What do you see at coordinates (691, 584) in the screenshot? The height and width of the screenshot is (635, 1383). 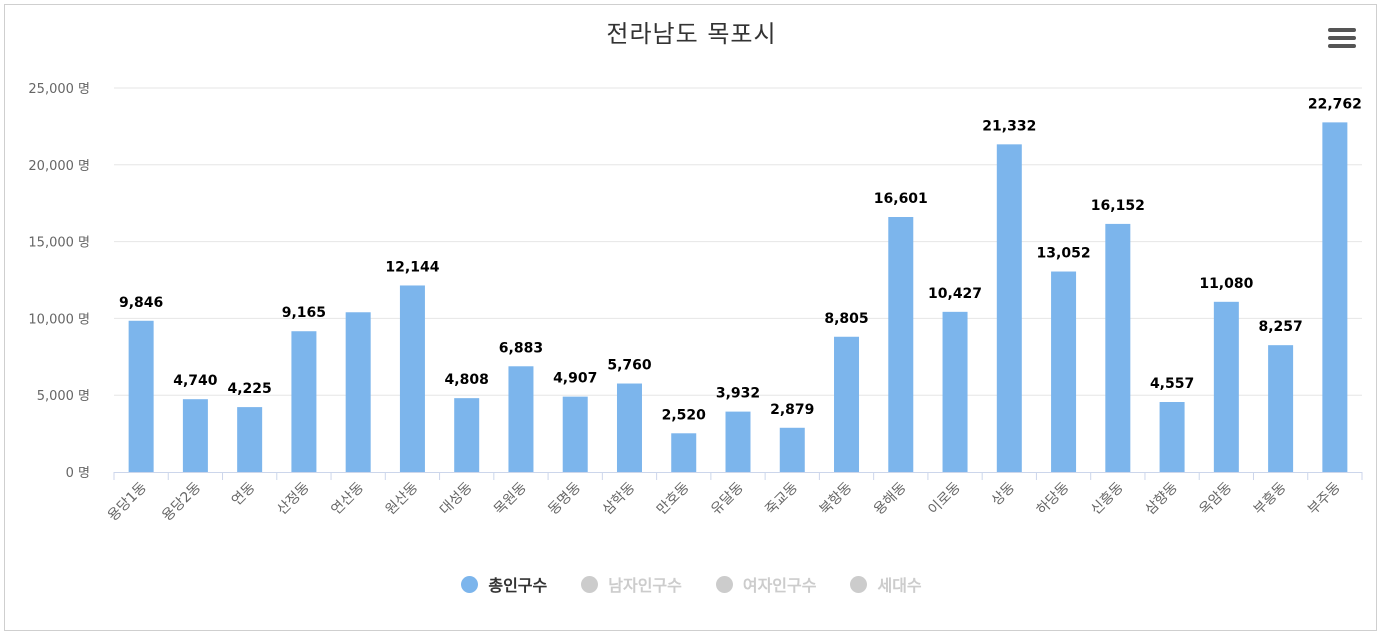 I see `legend: 총인구수 남자인구수 여자인구수 세대수` at bounding box center [691, 584].